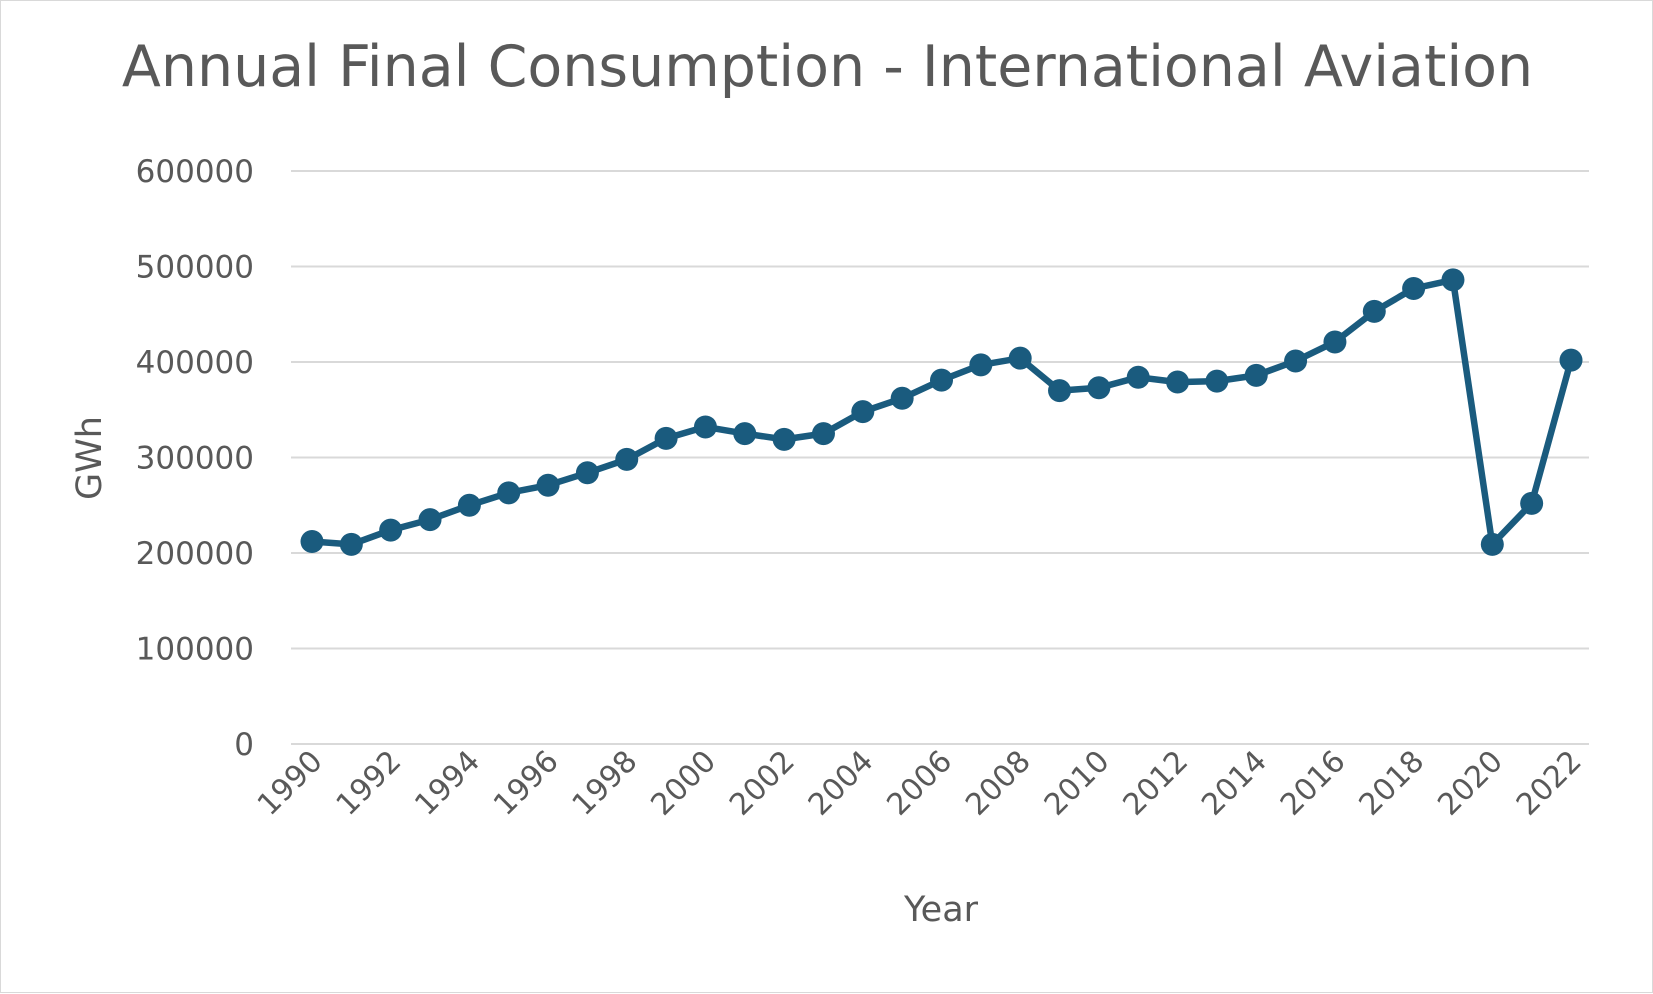 This screenshot has height=994, width=1653. What do you see at coordinates (469, 505) in the screenshot?
I see `data-point-1994` at bounding box center [469, 505].